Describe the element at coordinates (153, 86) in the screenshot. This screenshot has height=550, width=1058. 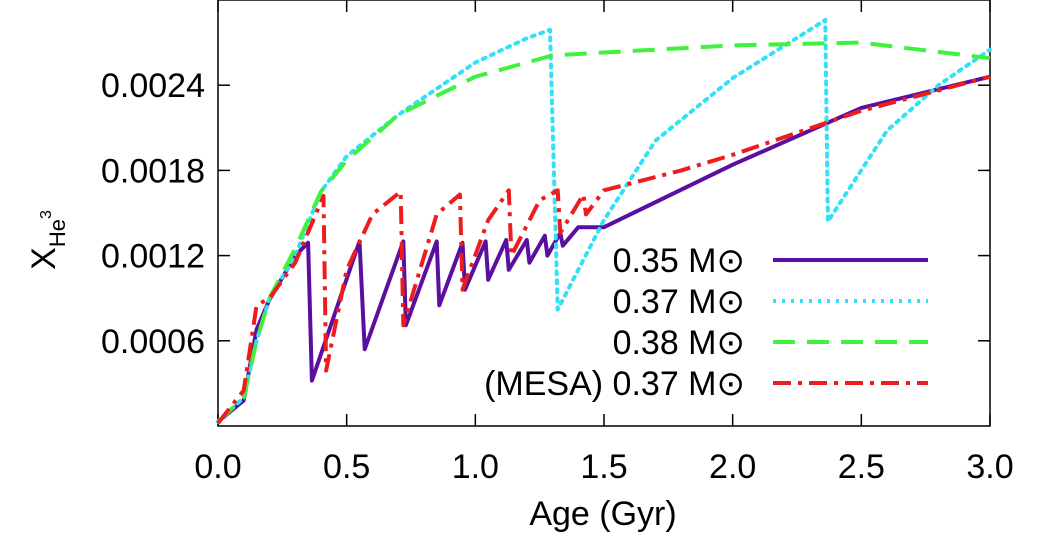
I see `y-tick-label: 0.0024` at that location.